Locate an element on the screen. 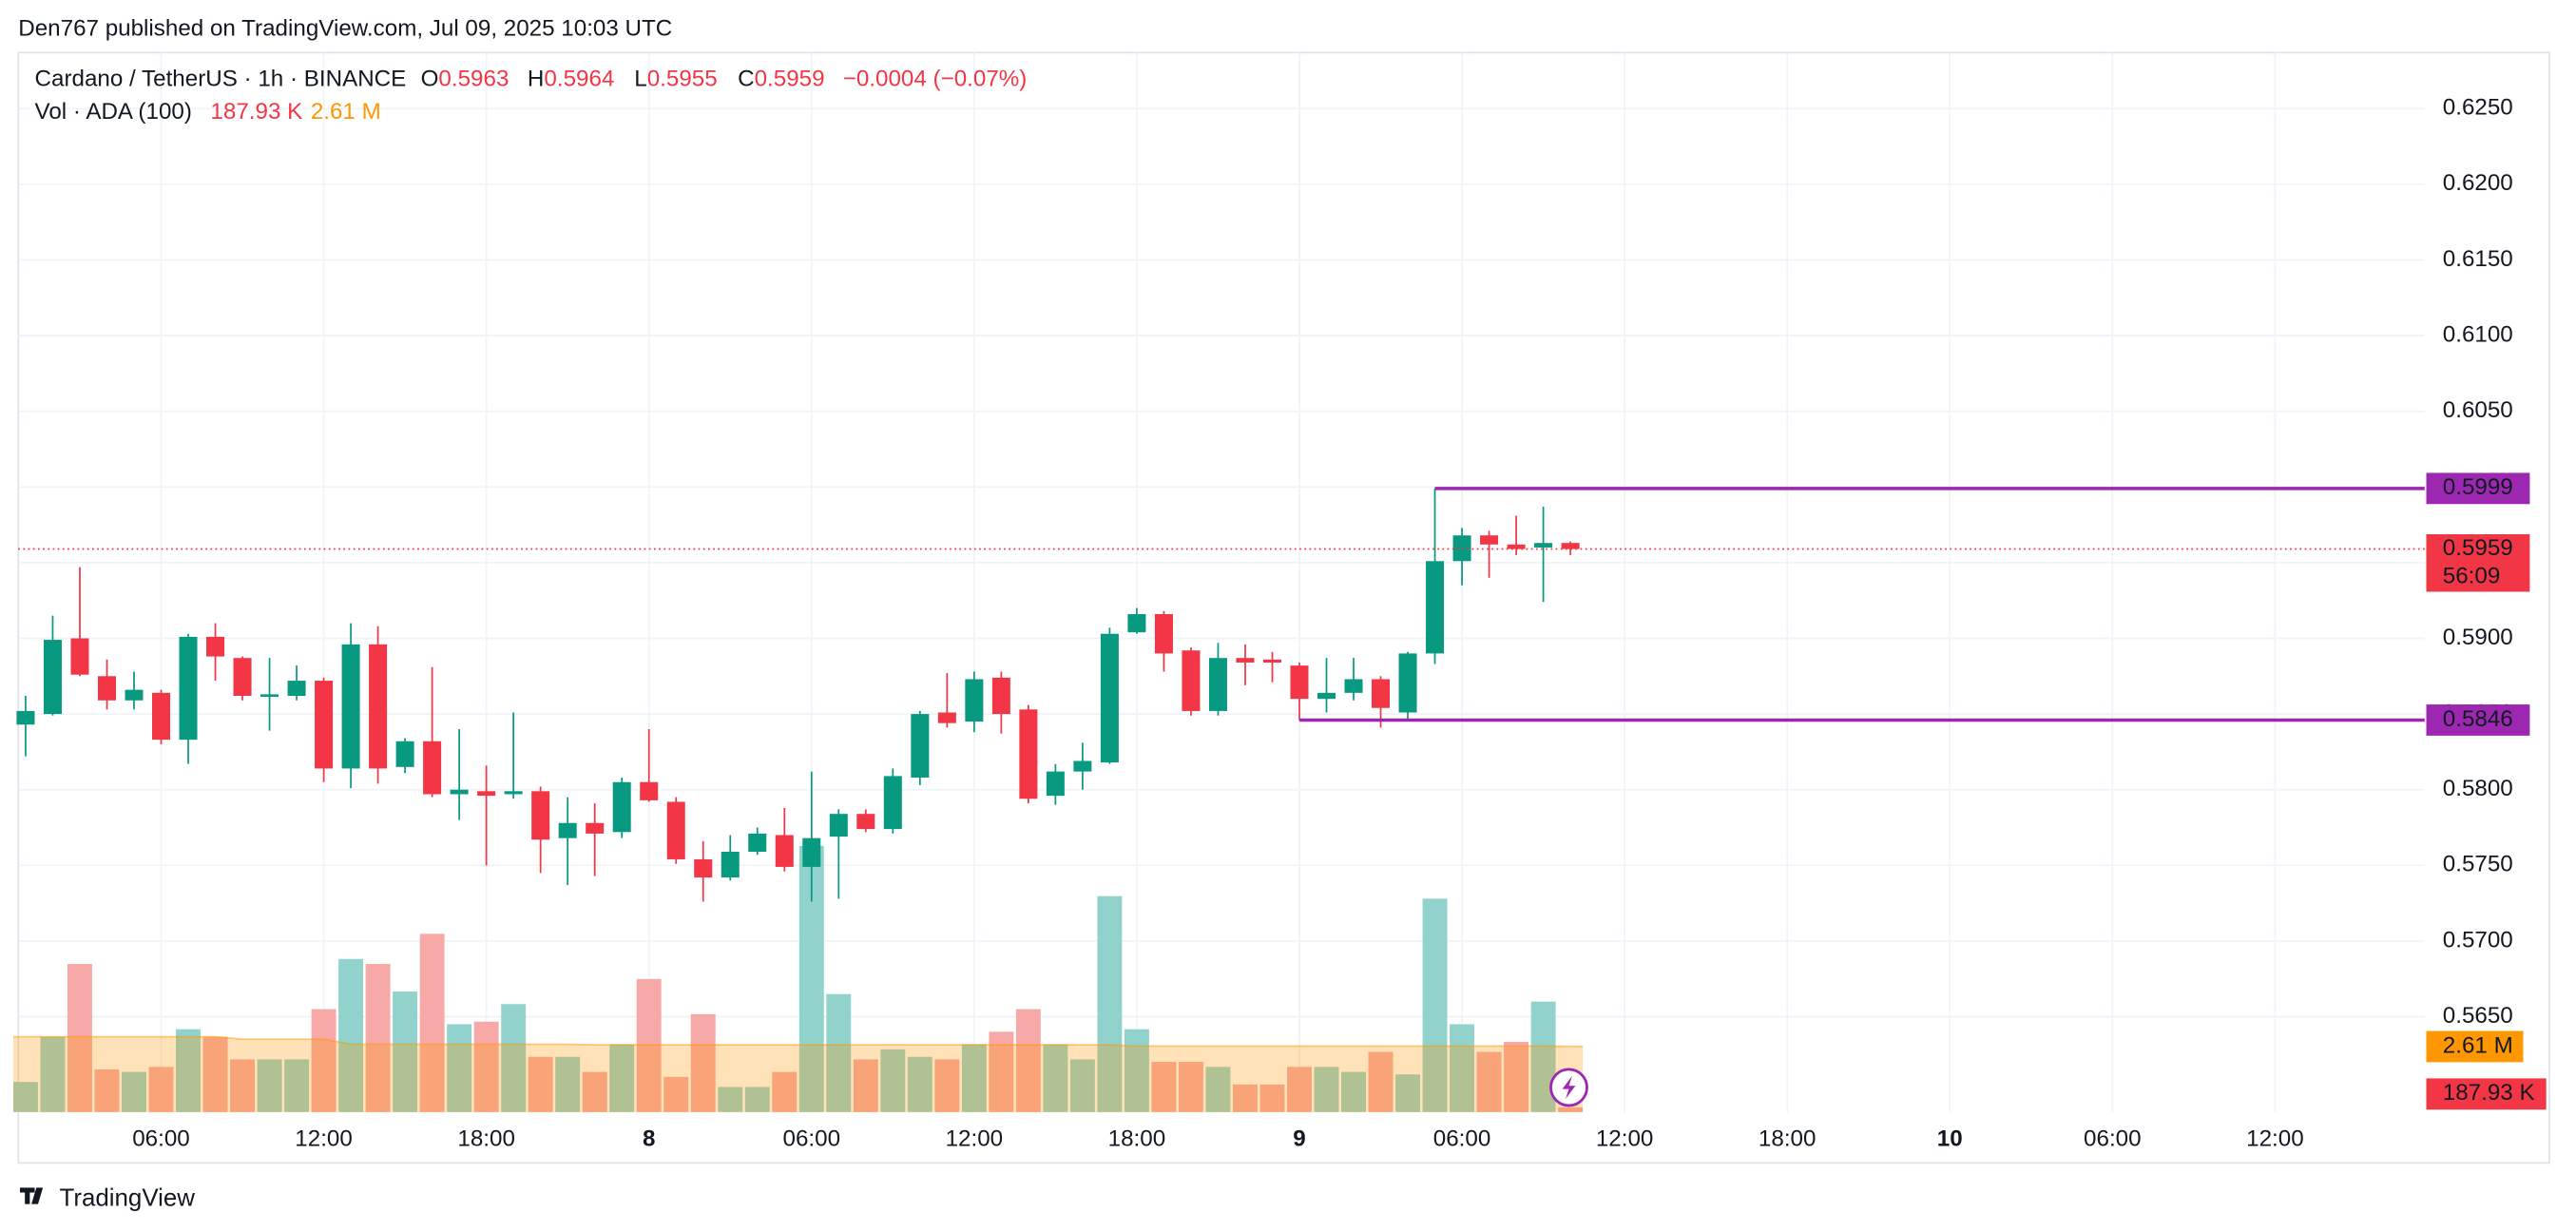 The width and height of the screenshot is (2576, 1232). volume-label: 2.61 M is located at coordinates (2478, 1045).